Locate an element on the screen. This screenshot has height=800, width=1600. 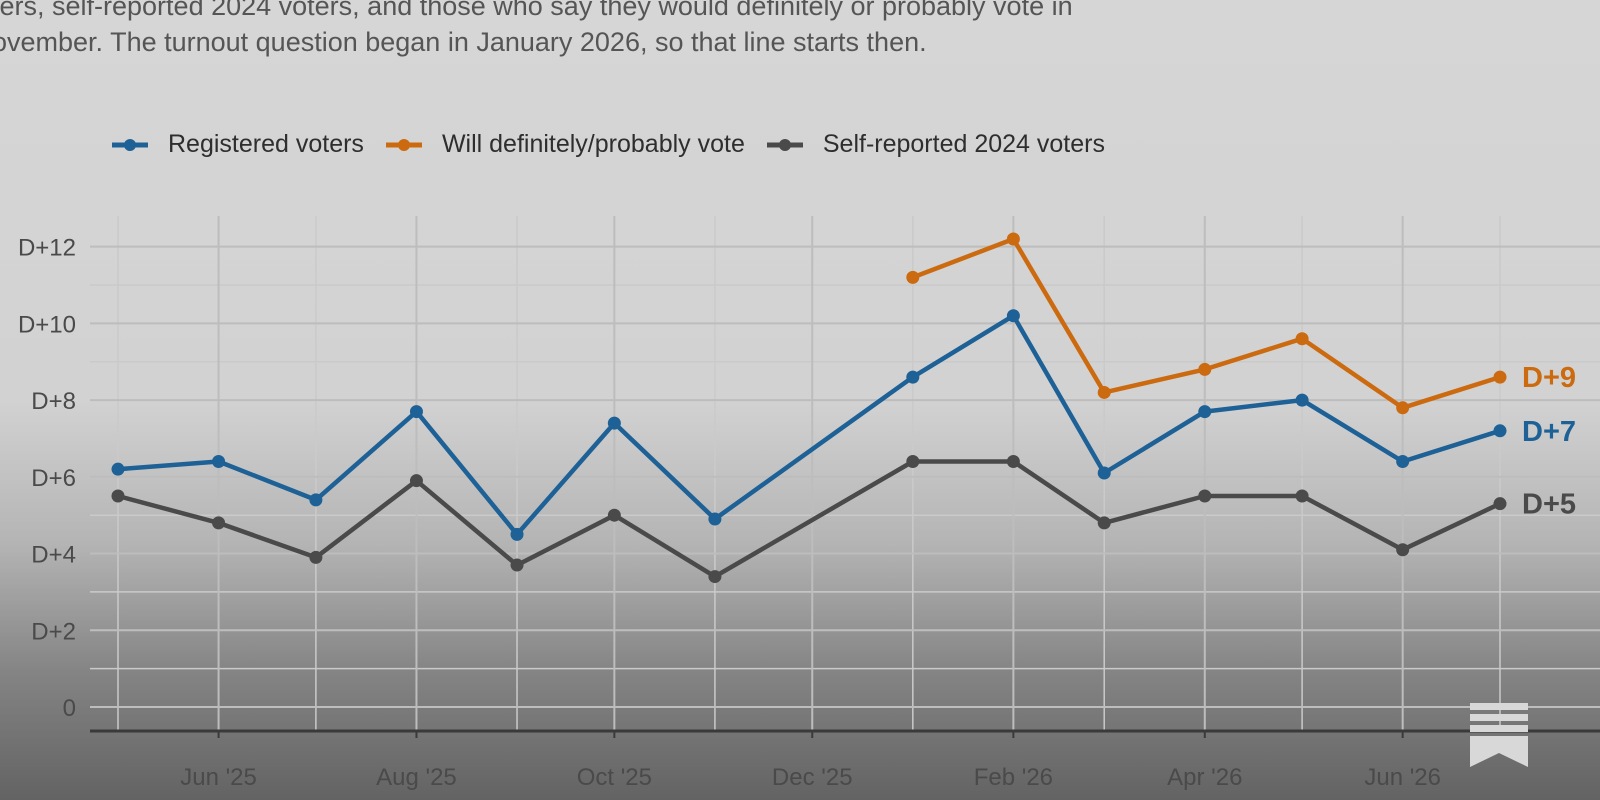
end-label-registered: D+7 is located at coordinates (1549, 432).